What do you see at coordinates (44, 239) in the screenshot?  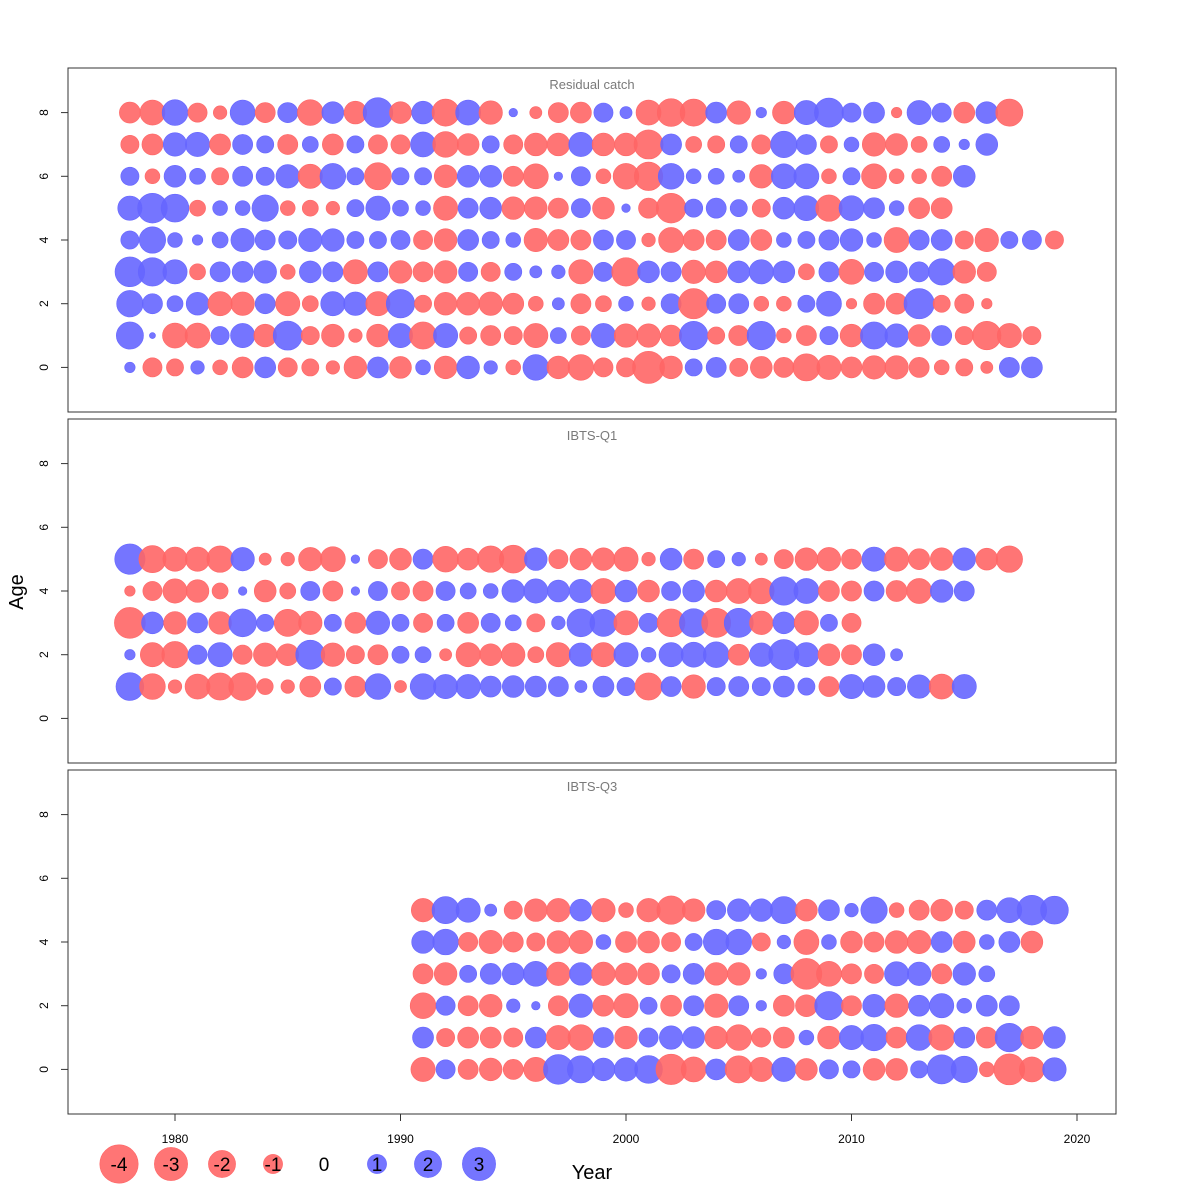 I see `y-tick-label: 4` at bounding box center [44, 239].